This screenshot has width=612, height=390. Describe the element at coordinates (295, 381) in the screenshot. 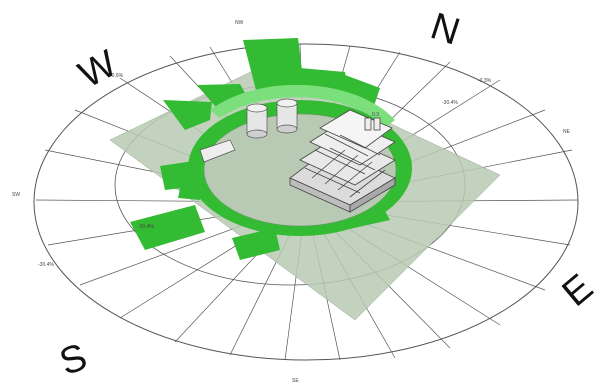

I see `label-bottom: SE` at that location.